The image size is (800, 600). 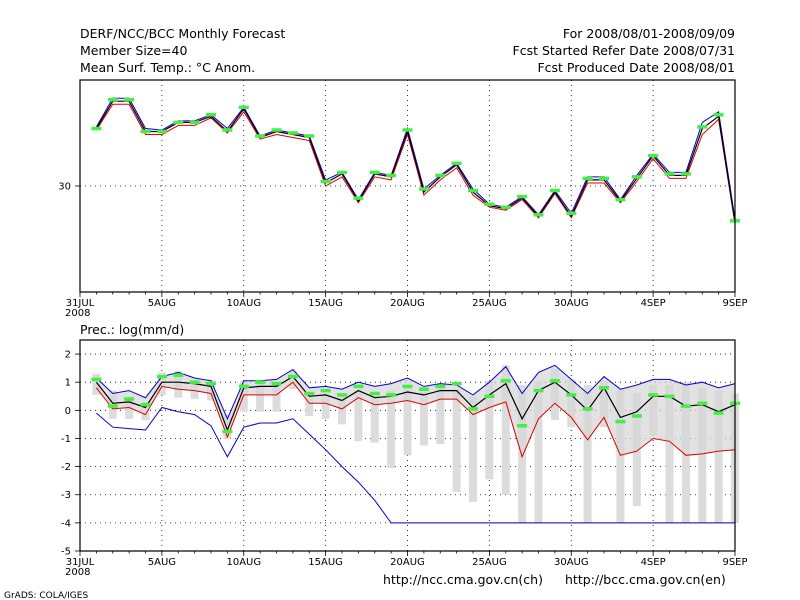 I want to click on y-axis: 30, so click(x=69, y=187).